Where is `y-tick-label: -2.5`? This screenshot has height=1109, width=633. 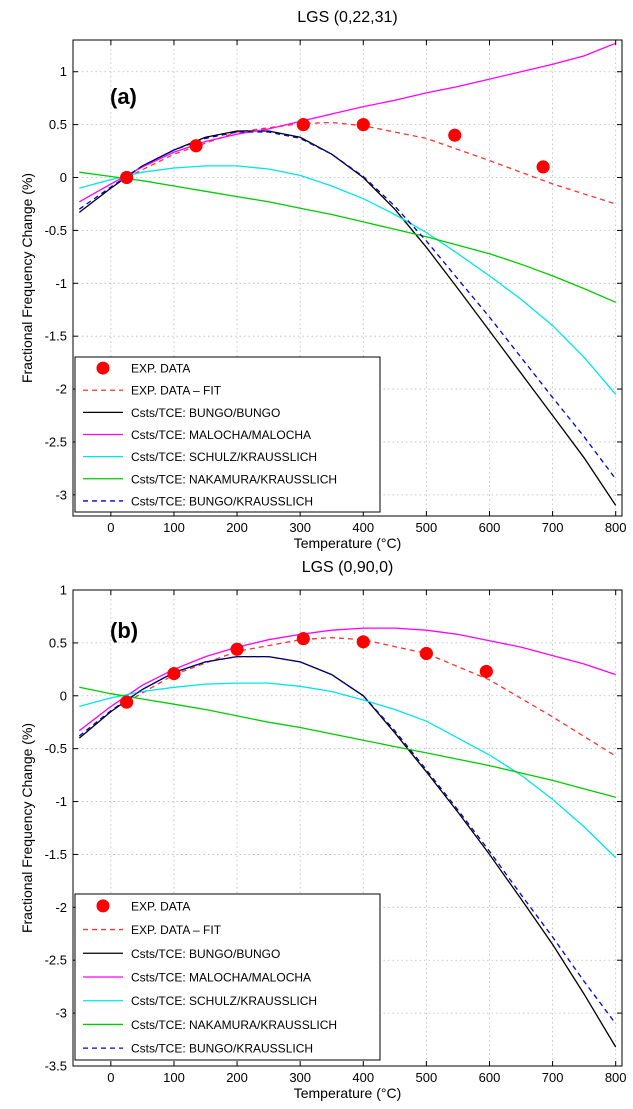 y-tick-label: -2.5 is located at coordinates (56, 960).